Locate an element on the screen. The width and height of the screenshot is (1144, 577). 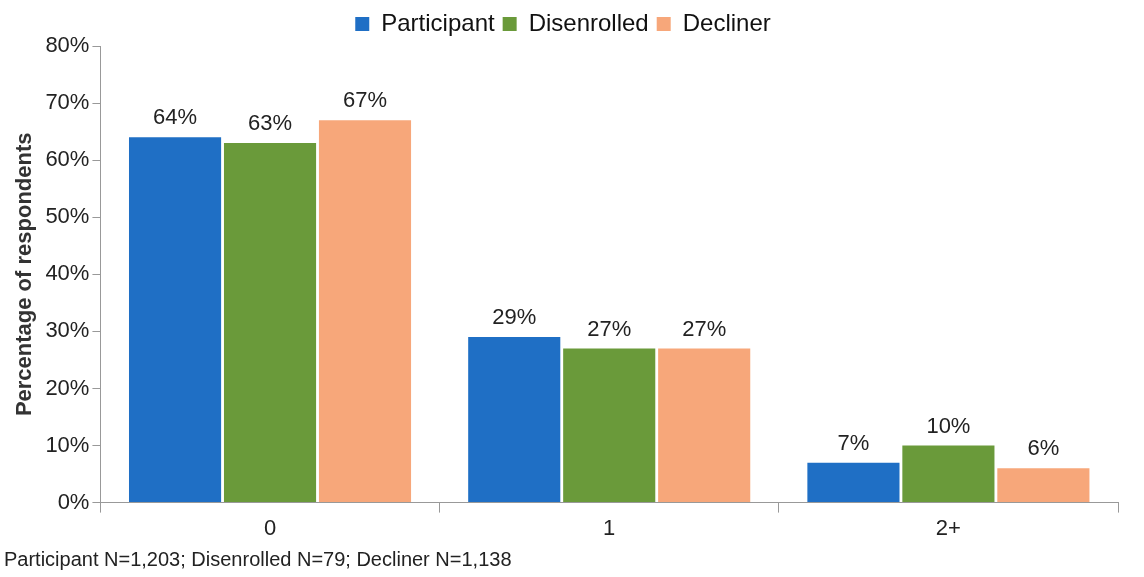
x-tick-label: 2+ is located at coordinates (948, 527).